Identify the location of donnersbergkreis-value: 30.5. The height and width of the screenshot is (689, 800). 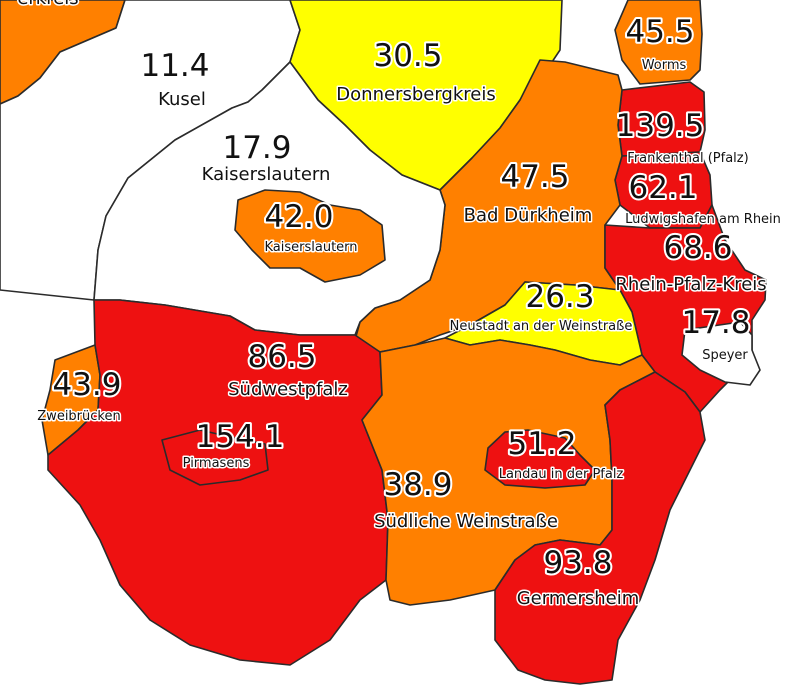
(407, 56).